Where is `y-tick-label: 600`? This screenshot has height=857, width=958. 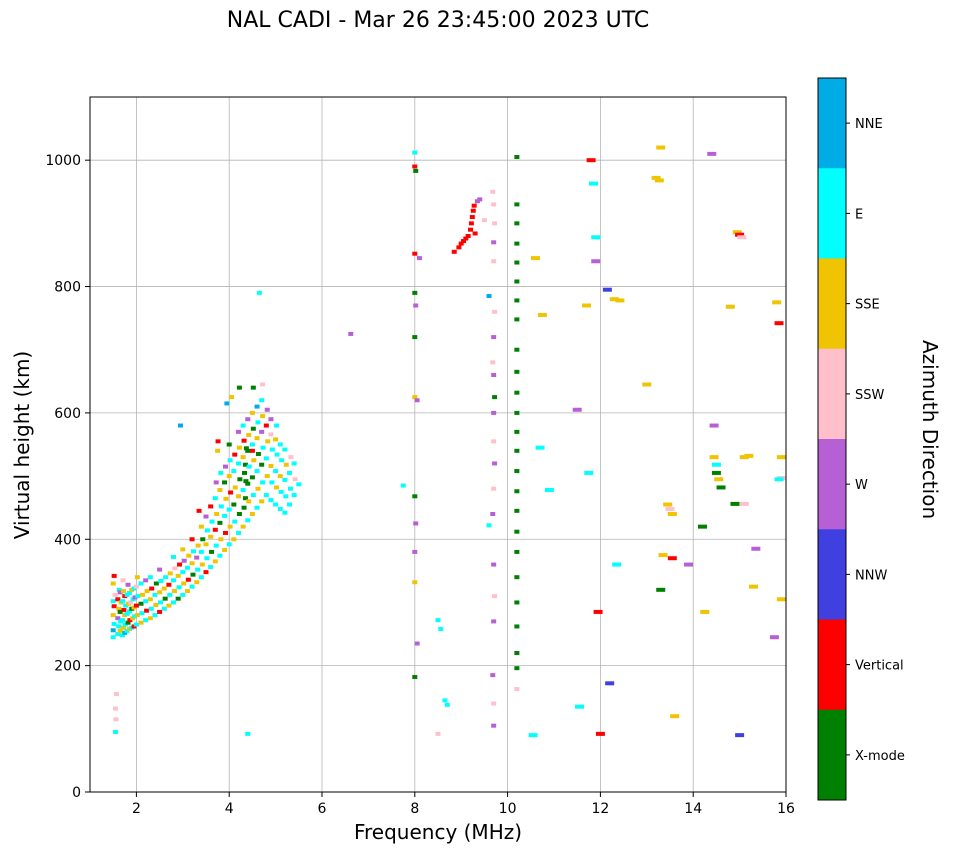 y-tick-label: 600 is located at coordinates (67, 414).